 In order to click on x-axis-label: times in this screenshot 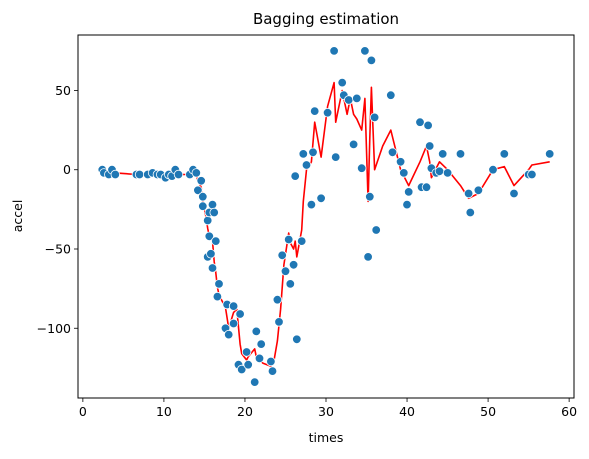, I will do `click(326, 437)`.